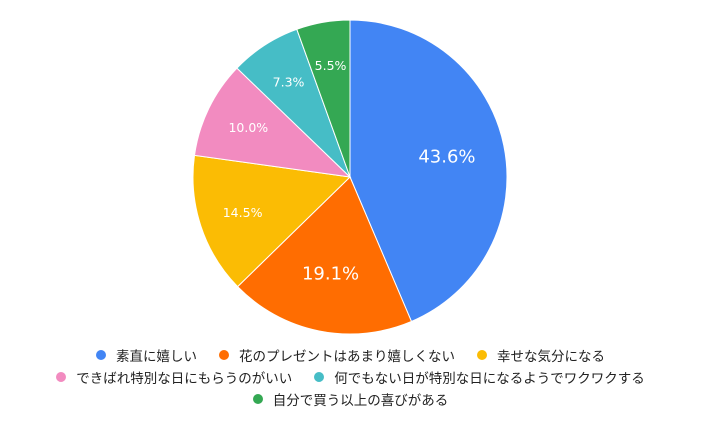 The height and width of the screenshot is (434, 701). Describe the element at coordinates (323, 98) in the screenshot. I see `pie-slice-self-buy` at that location.